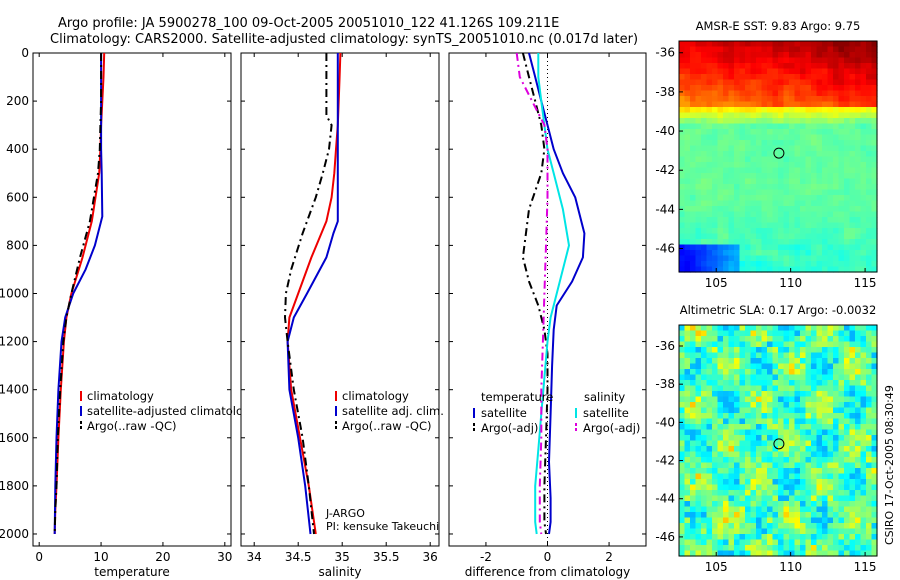  What do you see at coordinates (17, 197) in the screenshot?
I see `y-tick-label: 600` at bounding box center [17, 197].